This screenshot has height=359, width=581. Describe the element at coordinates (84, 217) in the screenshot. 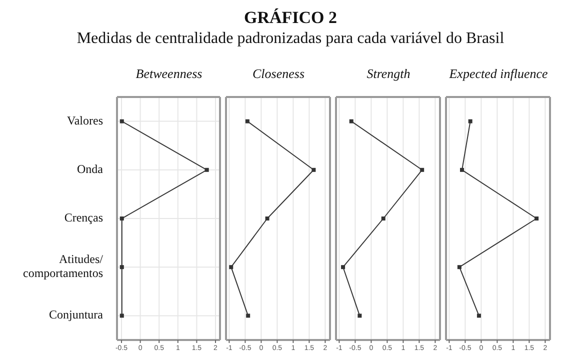

I see `y-tick-label: Crenças` at that location.